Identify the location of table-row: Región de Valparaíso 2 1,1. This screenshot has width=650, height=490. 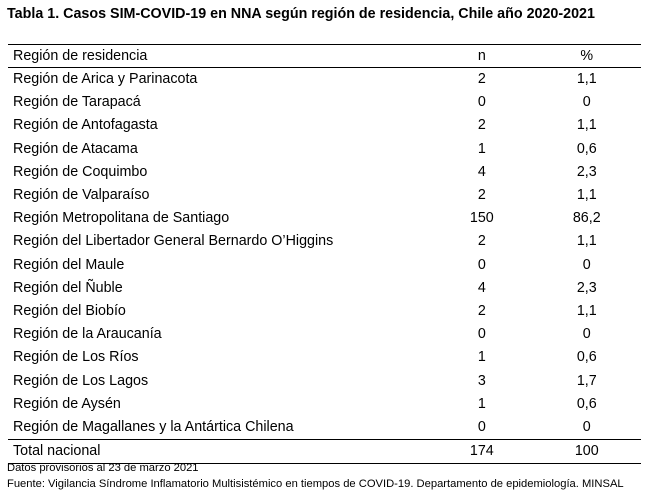
(324, 195).